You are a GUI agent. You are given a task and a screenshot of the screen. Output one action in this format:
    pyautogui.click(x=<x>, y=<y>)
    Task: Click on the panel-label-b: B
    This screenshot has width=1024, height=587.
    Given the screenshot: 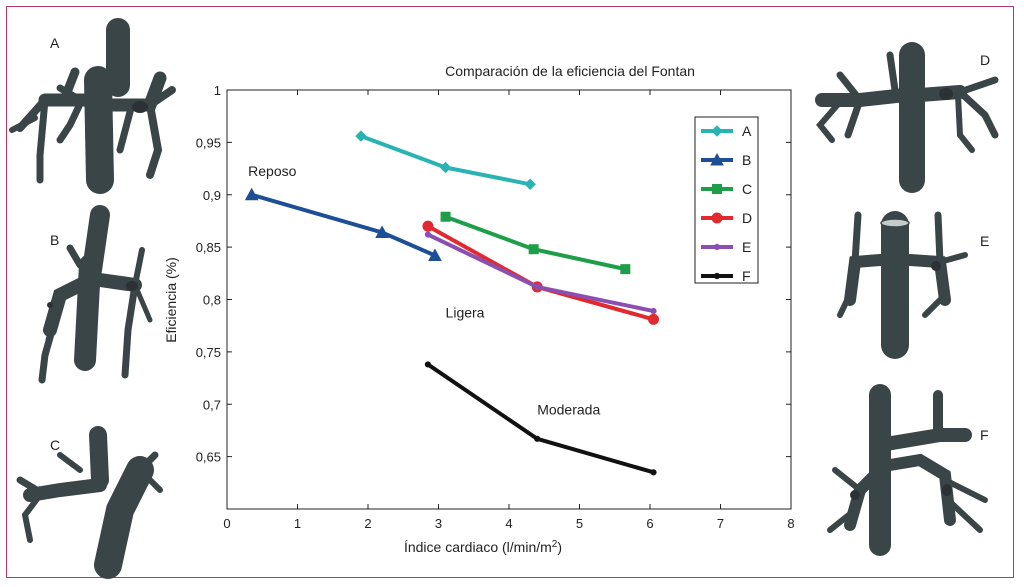 What is the action you would take?
    pyautogui.click(x=54, y=240)
    